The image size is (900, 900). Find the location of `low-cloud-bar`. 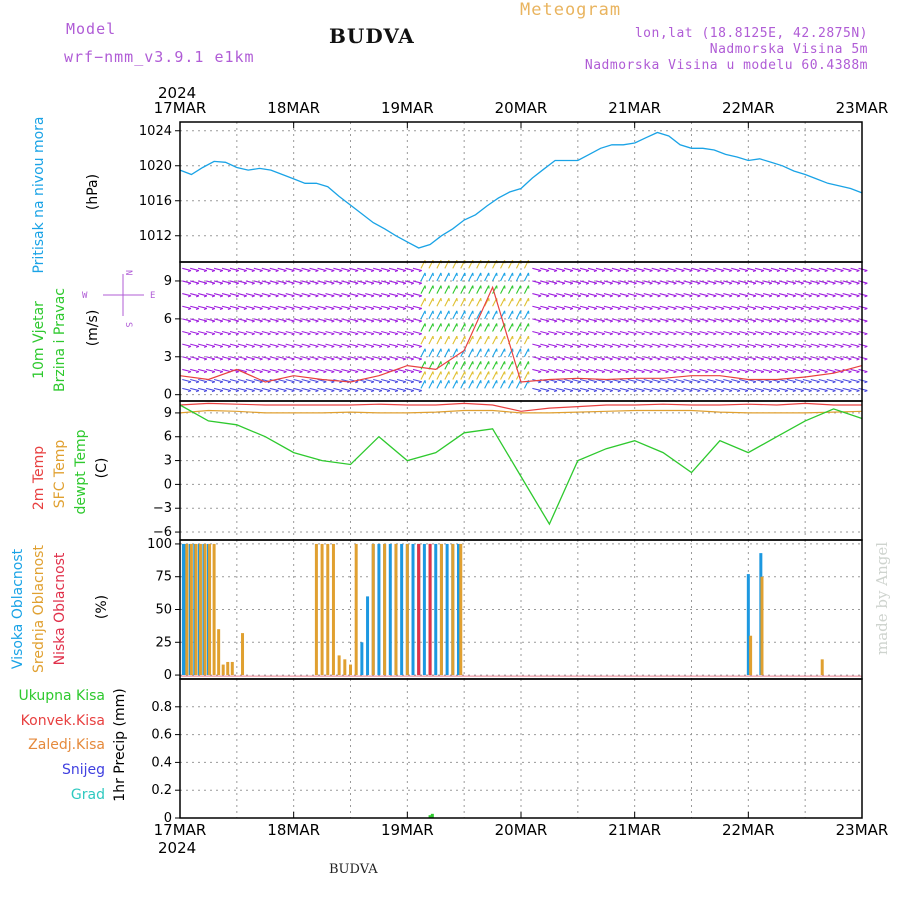

low-cloud-bar is located at coordinates (430, 609).